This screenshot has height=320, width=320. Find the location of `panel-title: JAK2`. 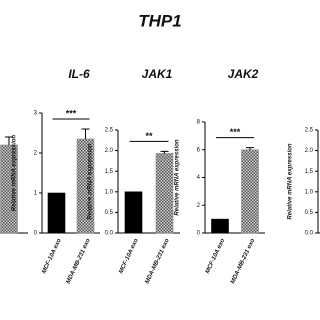

panel-title: JAK2 is located at coordinates (243, 74).